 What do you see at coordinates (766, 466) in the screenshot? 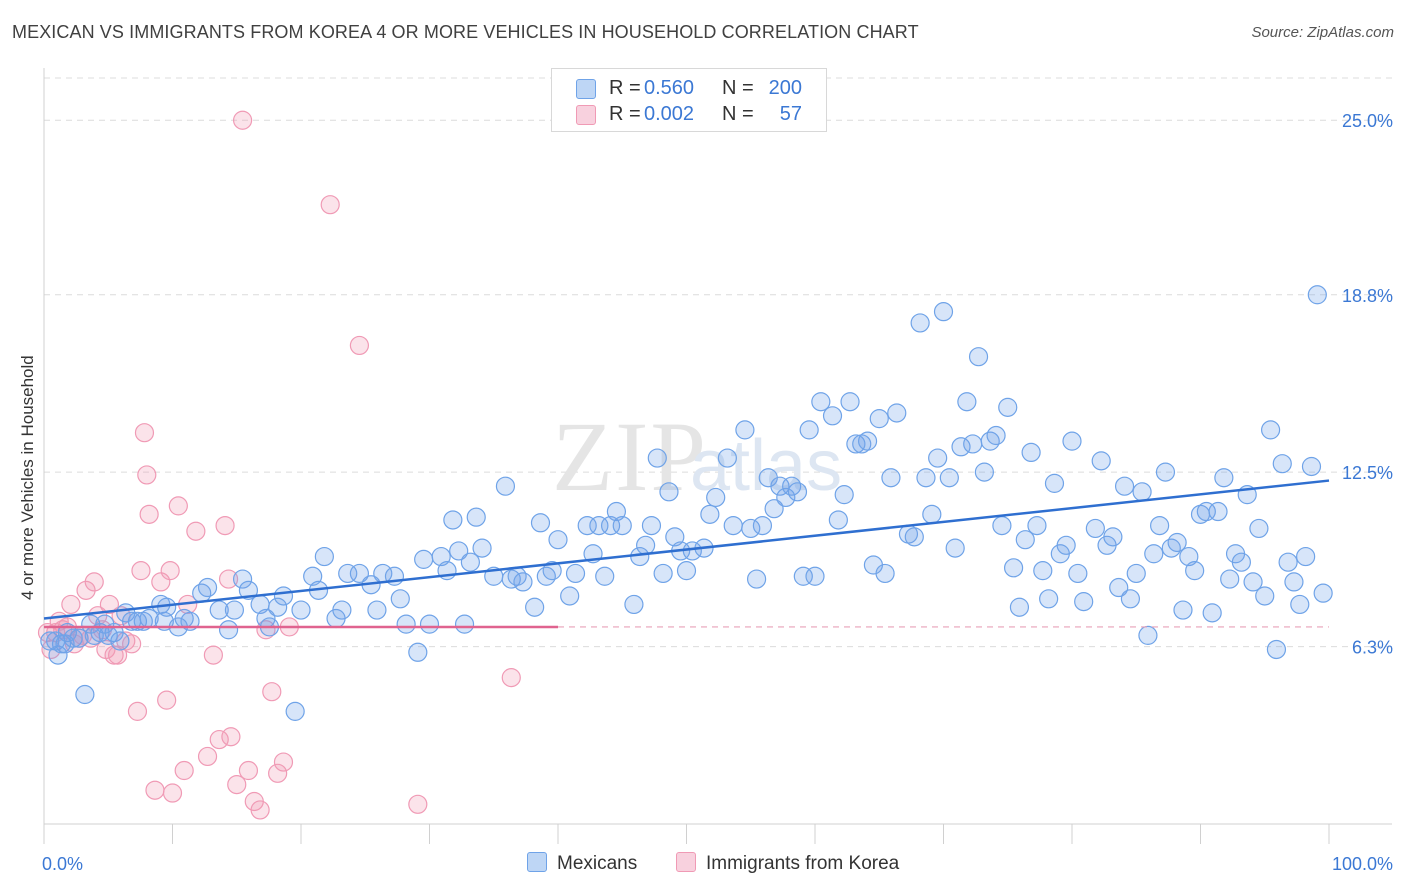
I see `watermark-atlas: atlas` at bounding box center [766, 466].